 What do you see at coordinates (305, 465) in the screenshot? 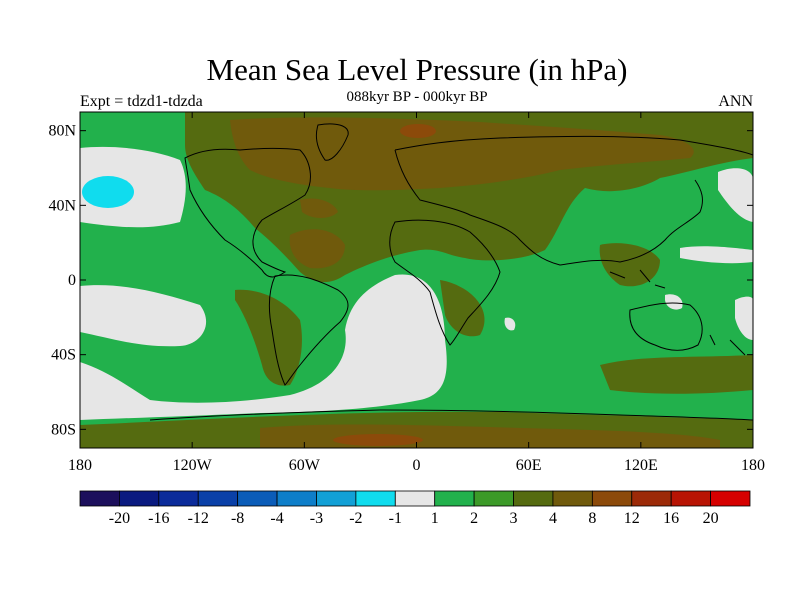
I see `lon-tick-label: 60W` at bounding box center [305, 465].